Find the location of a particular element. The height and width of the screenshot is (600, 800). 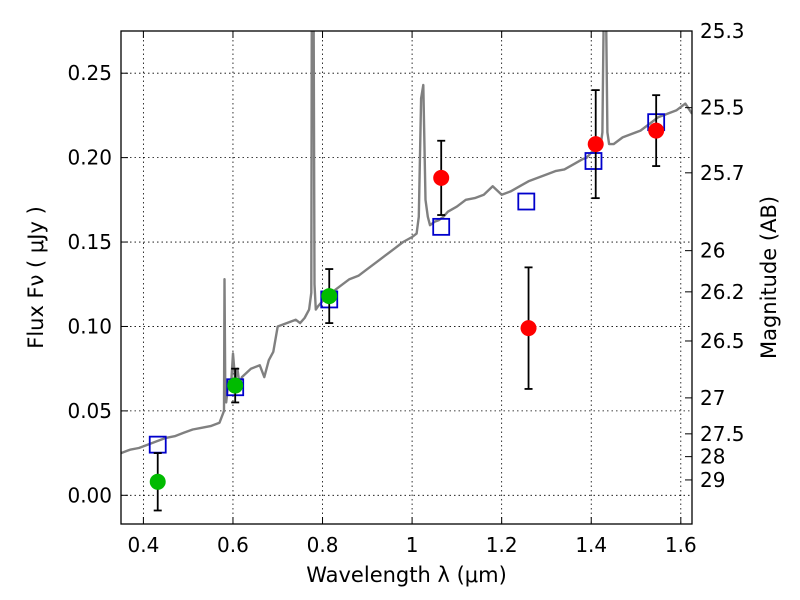

y-tick-label: 0.15 is located at coordinates (89, 242).